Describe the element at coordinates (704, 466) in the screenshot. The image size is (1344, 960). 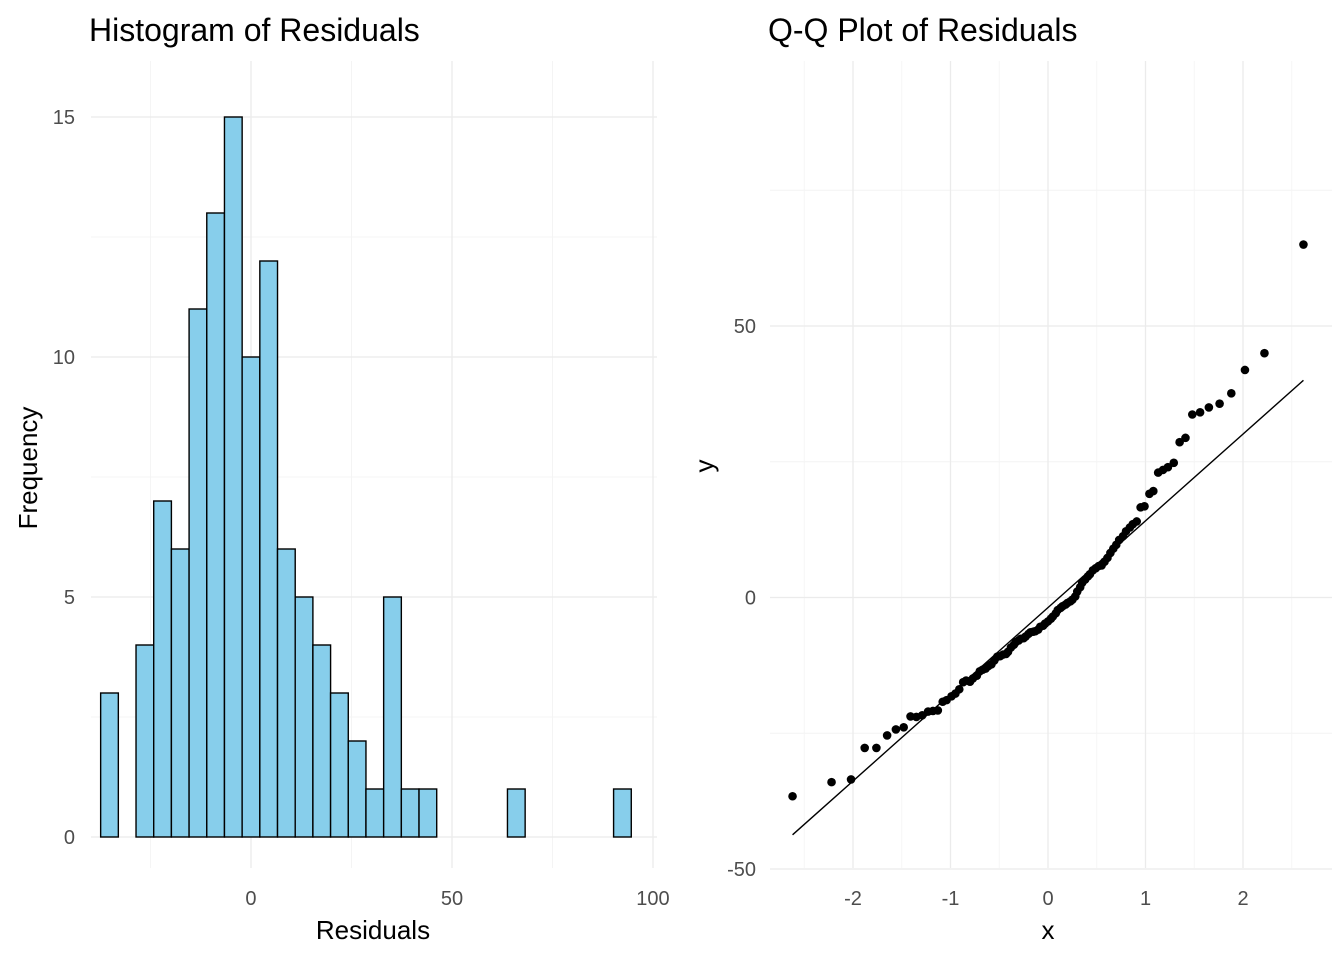
I see `qq-y-axis-title: y` at that location.